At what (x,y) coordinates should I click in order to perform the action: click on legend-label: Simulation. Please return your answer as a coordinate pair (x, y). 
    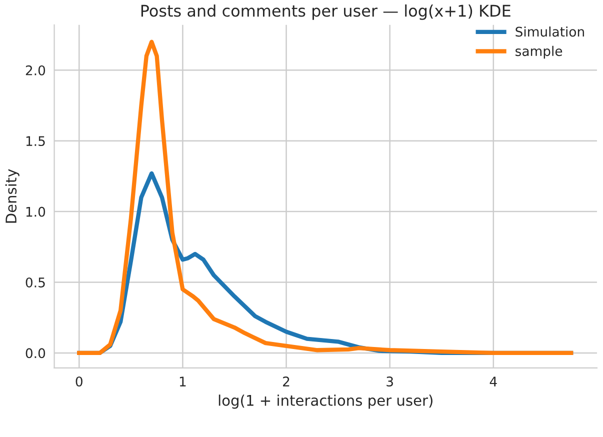
    Looking at the image, I should click on (550, 31).